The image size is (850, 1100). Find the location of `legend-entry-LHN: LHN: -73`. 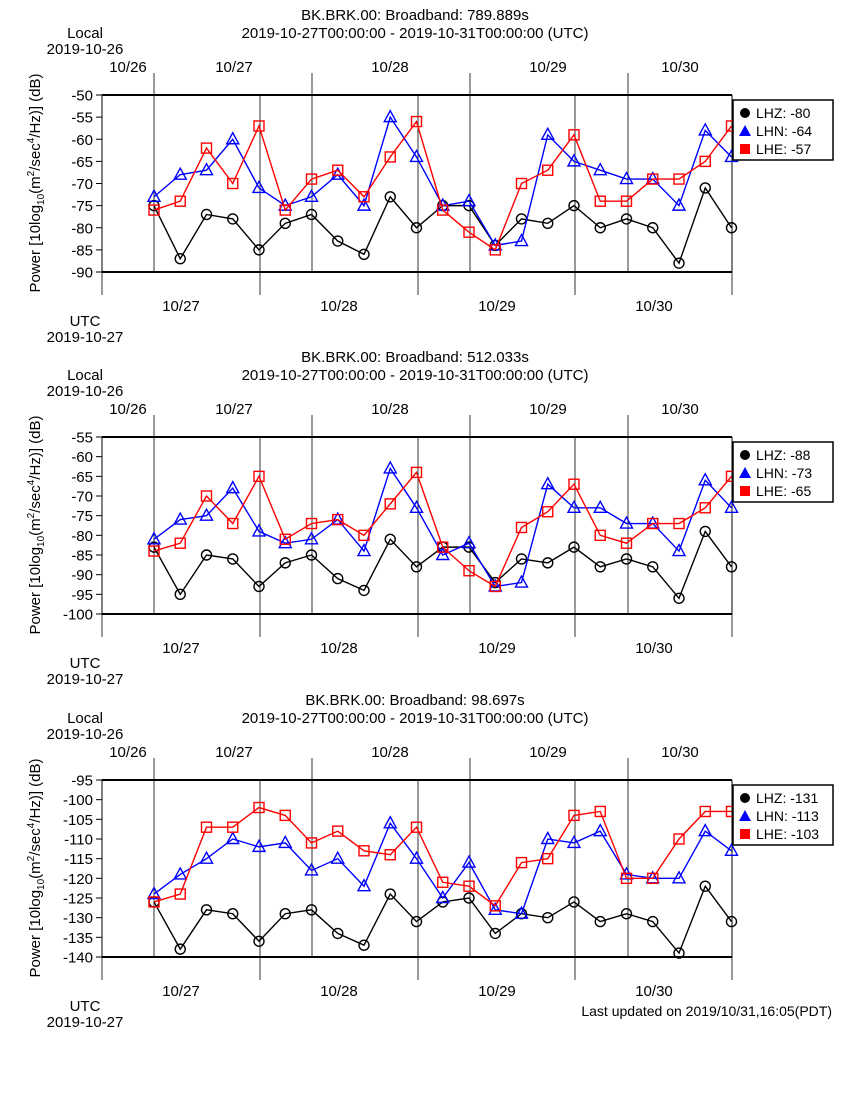

legend-entry-LHN: LHN: -73 is located at coordinates (784, 473).